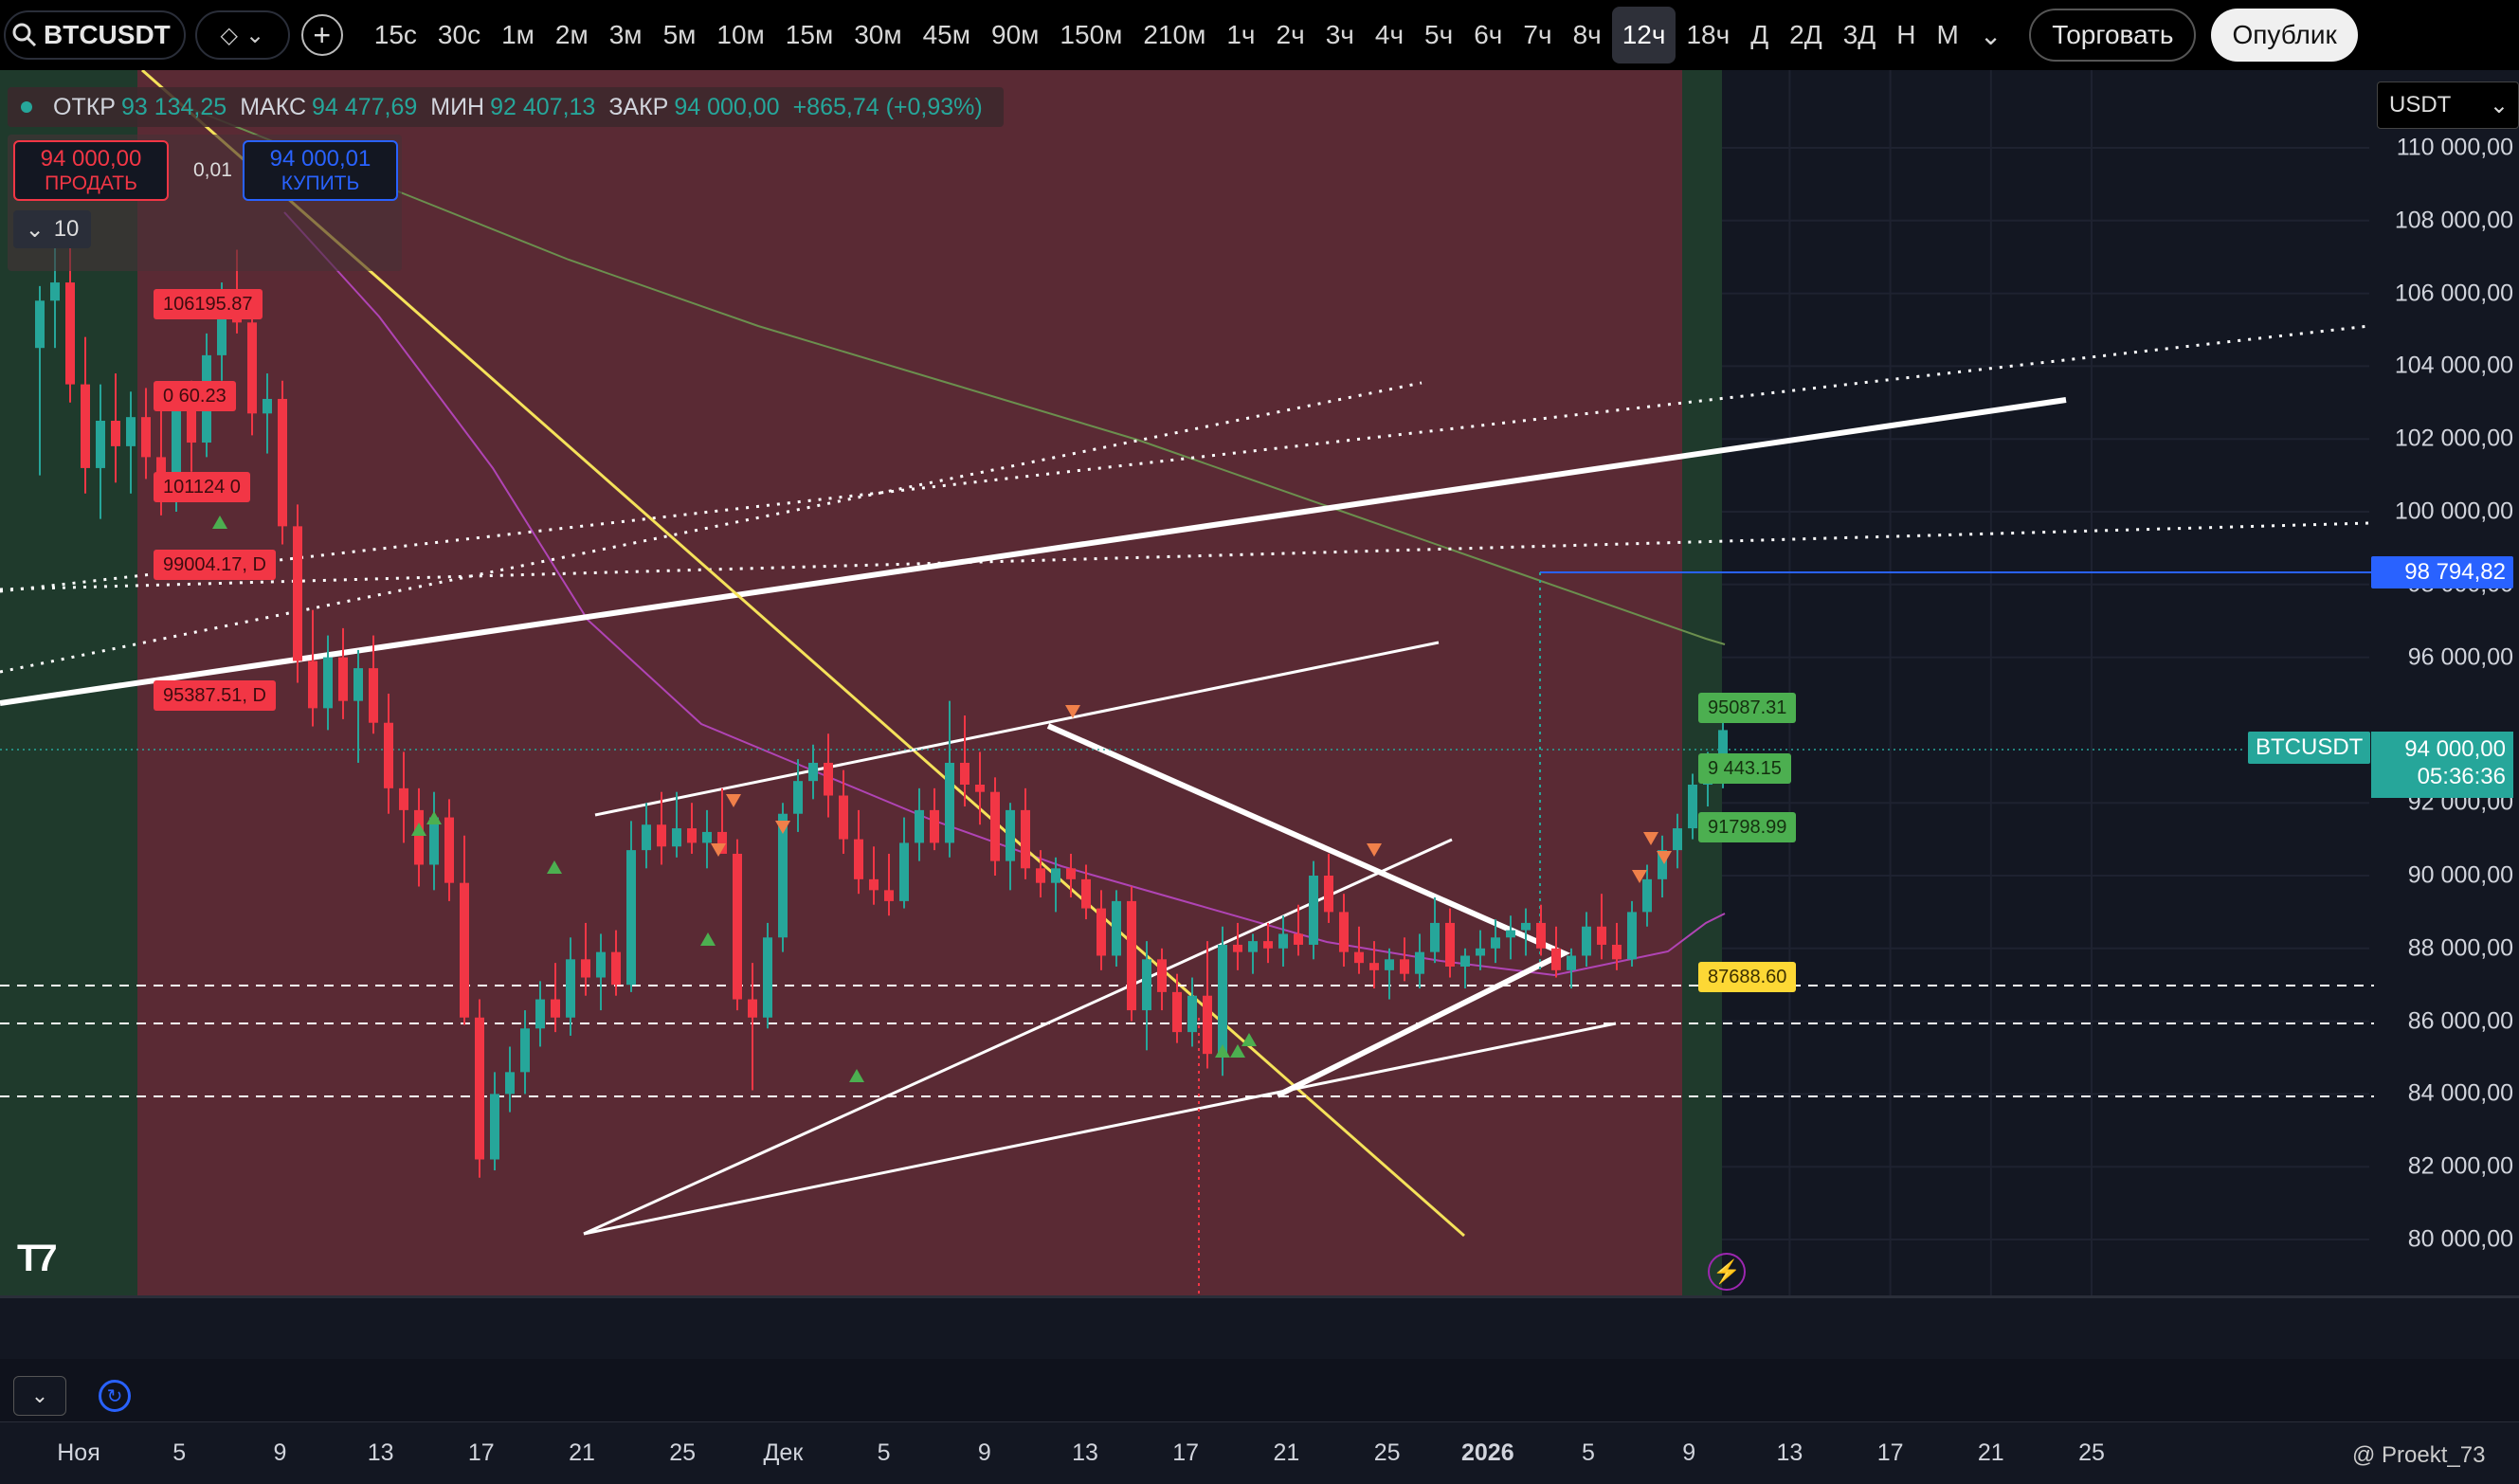 Image resolution: width=2519 pixels, height=1484 pixels. Describe the element at coordinates (2453, 511) in the screenshot. I see `price-tick: 100 000,00` at that location.